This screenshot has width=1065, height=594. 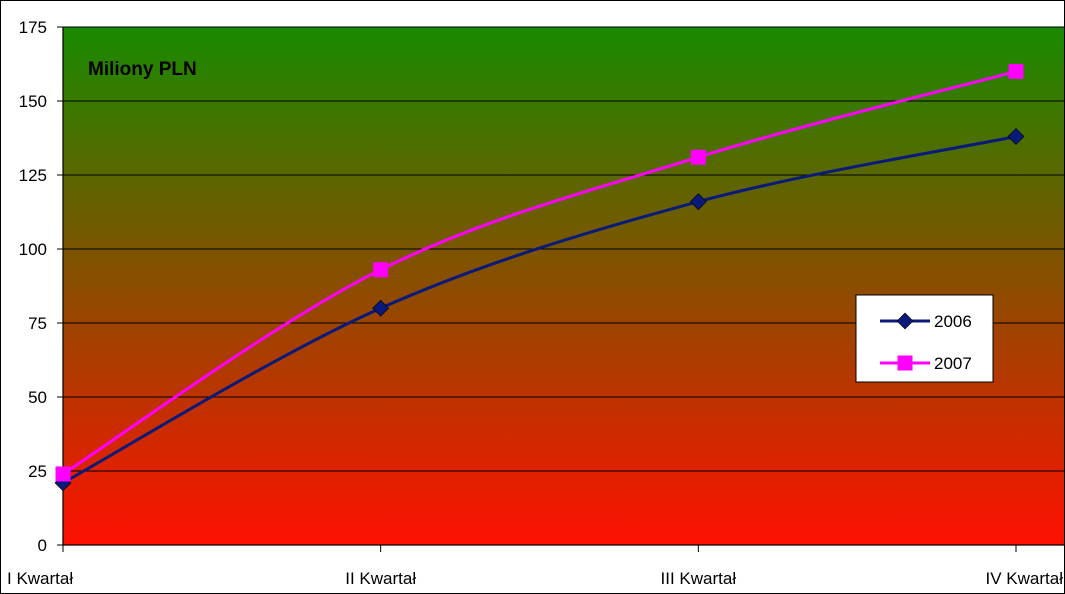 What do you see at coordinates (905, 321) in the screenshot?
I see `legend-marker-2006` at bounding box center [905, 321].